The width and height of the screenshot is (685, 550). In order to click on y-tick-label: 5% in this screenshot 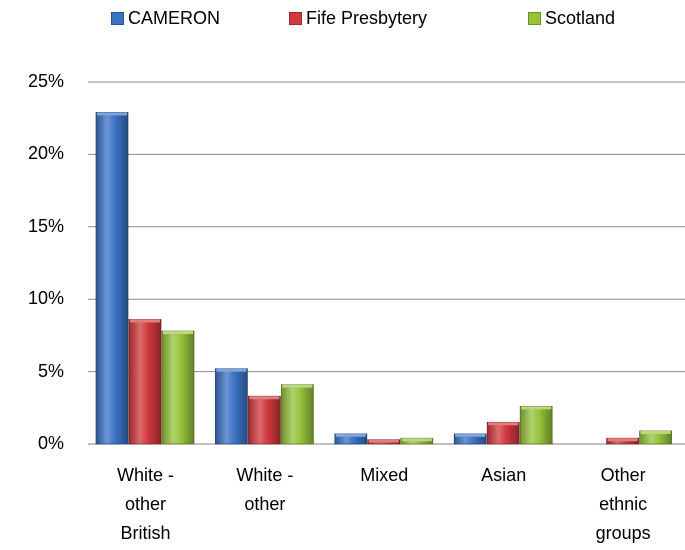, I will do `click(50, 370)`.